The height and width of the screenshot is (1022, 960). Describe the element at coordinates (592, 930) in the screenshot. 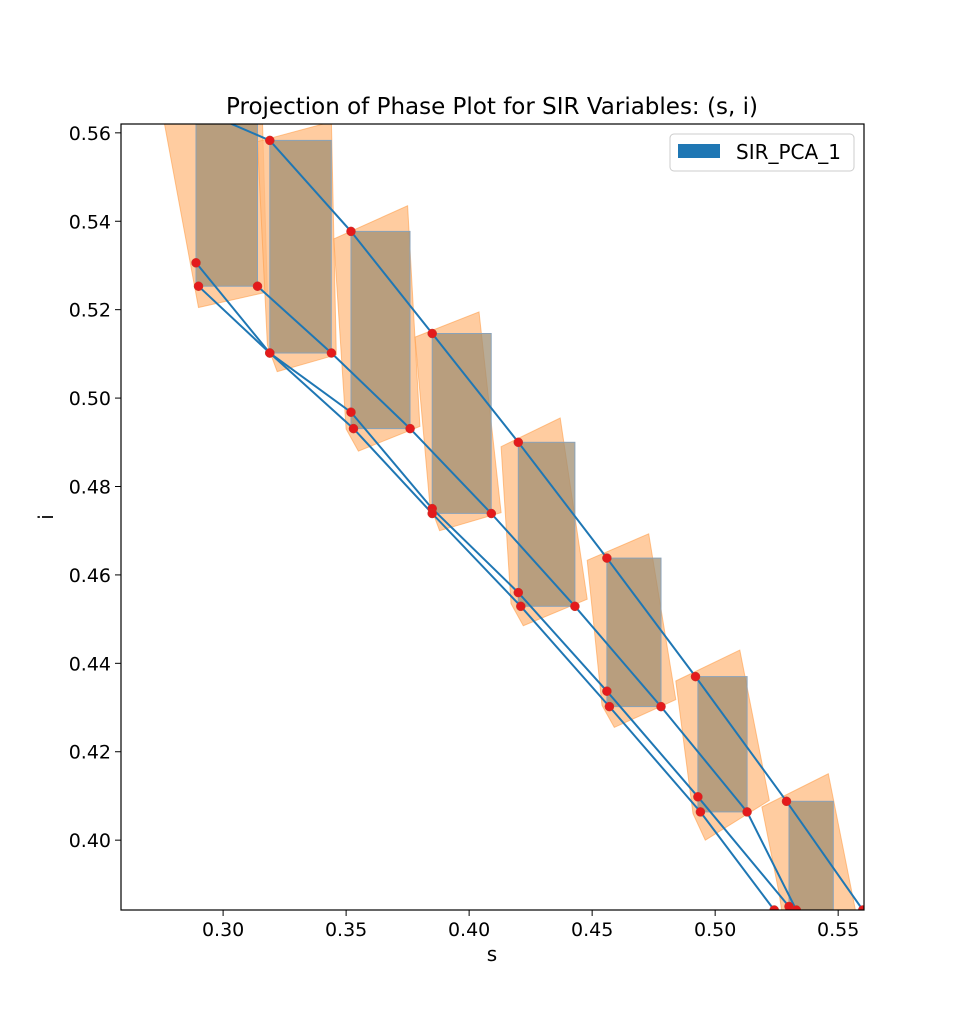

I see `x-tick-label: 0.45` at that location.